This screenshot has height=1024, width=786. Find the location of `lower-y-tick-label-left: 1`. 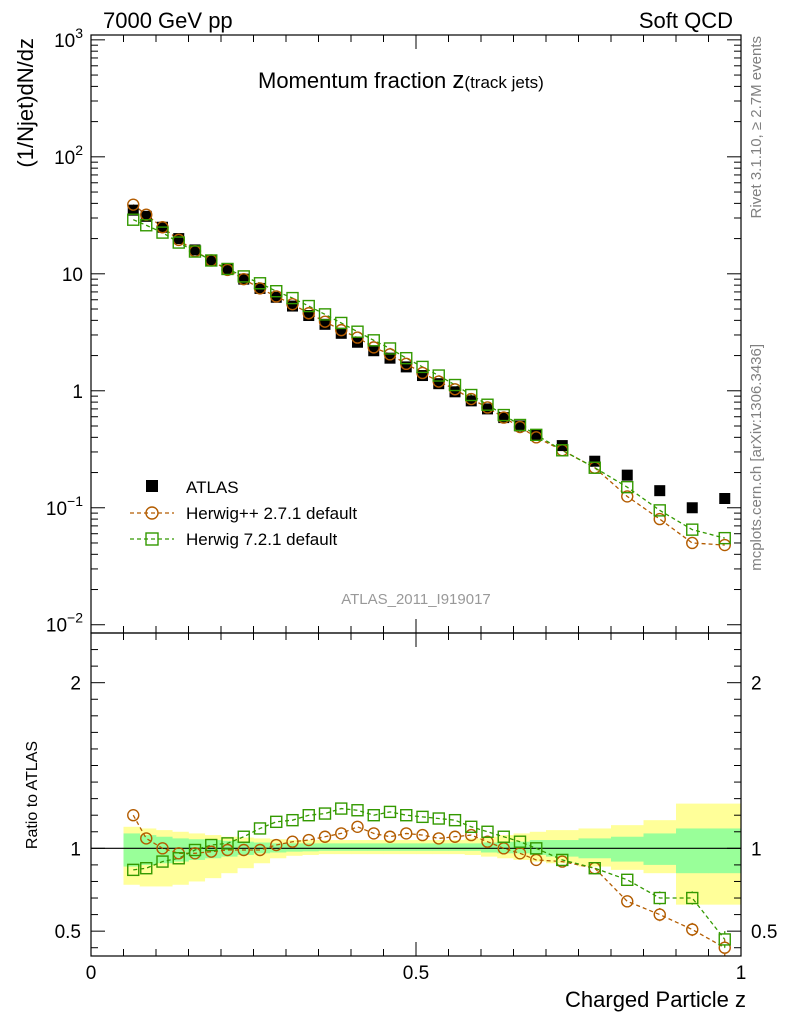

lower-y-tick-label-left: 1 is located at coordinates (75, 849).